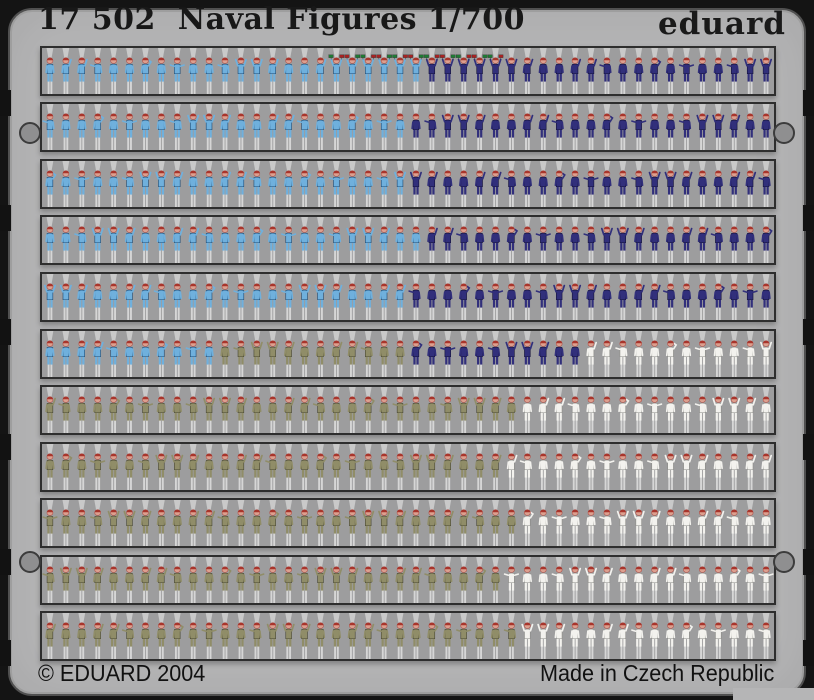 The width and height of the screenshot is (814, 700). Describe the element at coordinates (721, 24) in the screenshot. I see `eduard-logo: eduard` at that location.